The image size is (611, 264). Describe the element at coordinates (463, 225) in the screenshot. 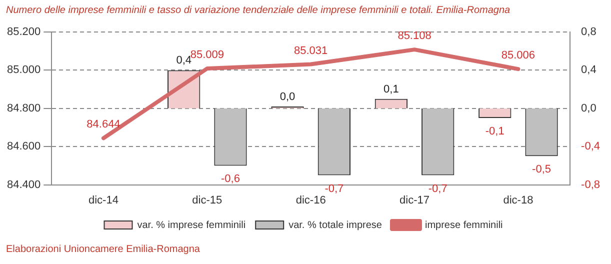

I see `legend-label: imprese femminili` at that location.